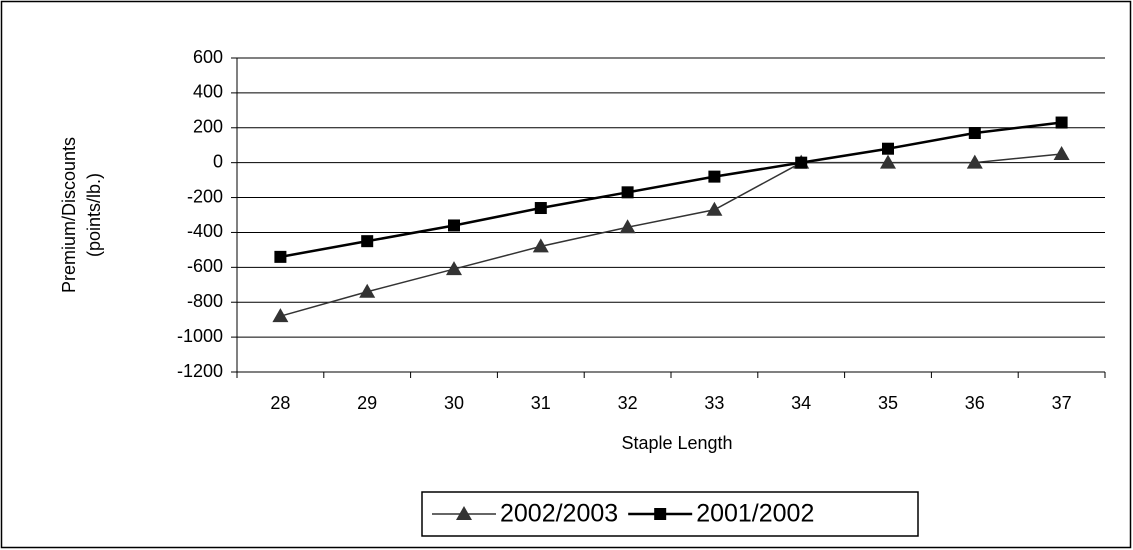  What do you see at coordinates (94, 215) in the screenshot?
I see `y-axis-label: (points/lb.)` at bounding box center [94, 215].